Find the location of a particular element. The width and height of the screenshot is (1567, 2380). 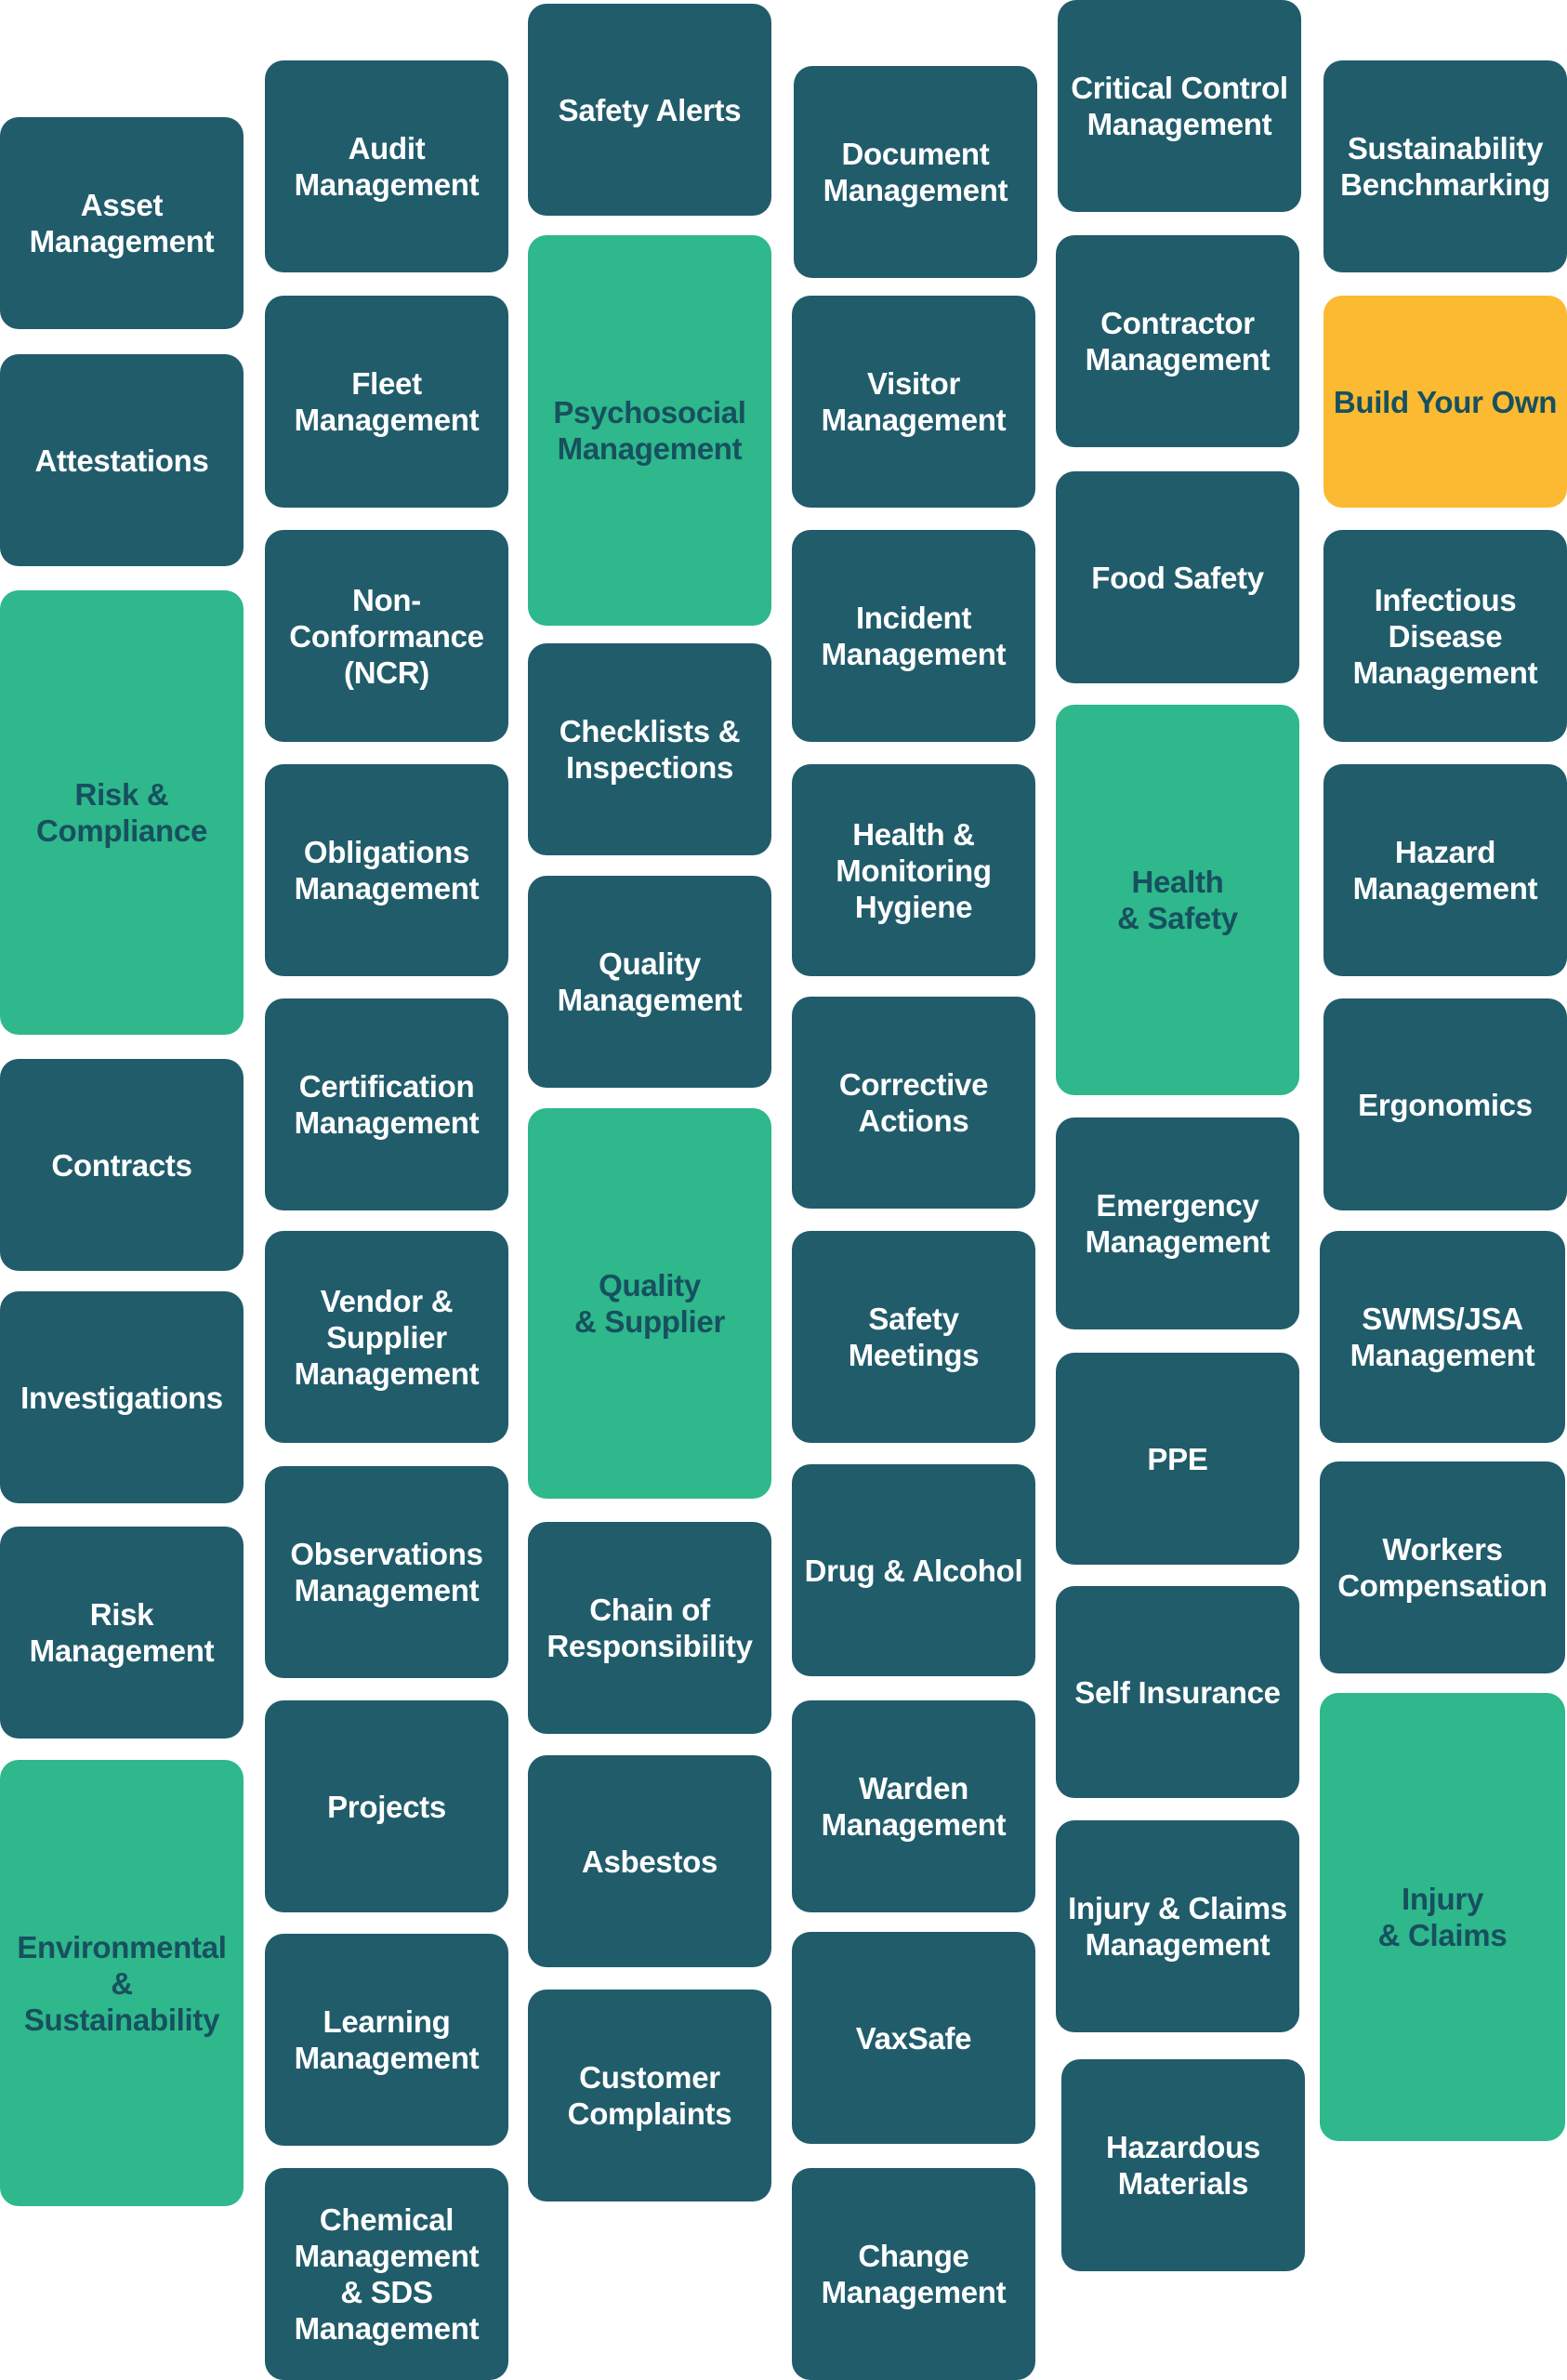

tile-label: Hazardous Materials is located at coordinates (1182, 2165).